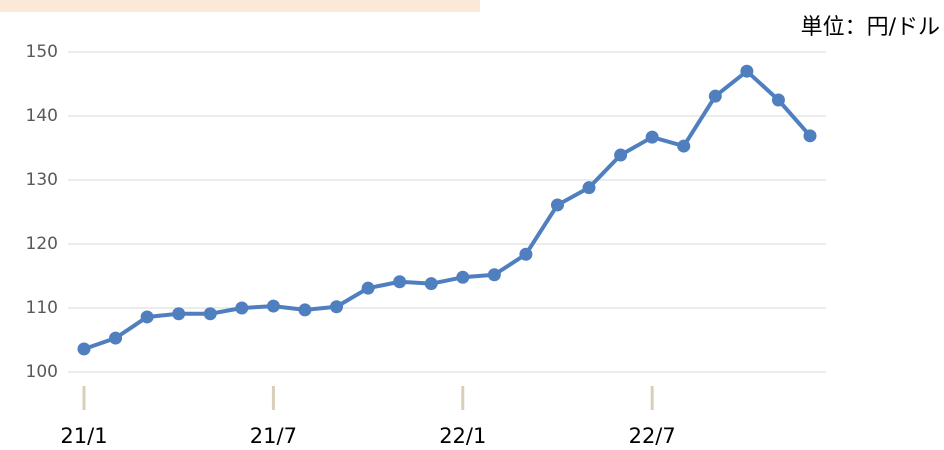  What do you see at coordinates (462, 435) in the screenshot?
I see `x-tick-label: 22/1` at bounding box center [462, 435].